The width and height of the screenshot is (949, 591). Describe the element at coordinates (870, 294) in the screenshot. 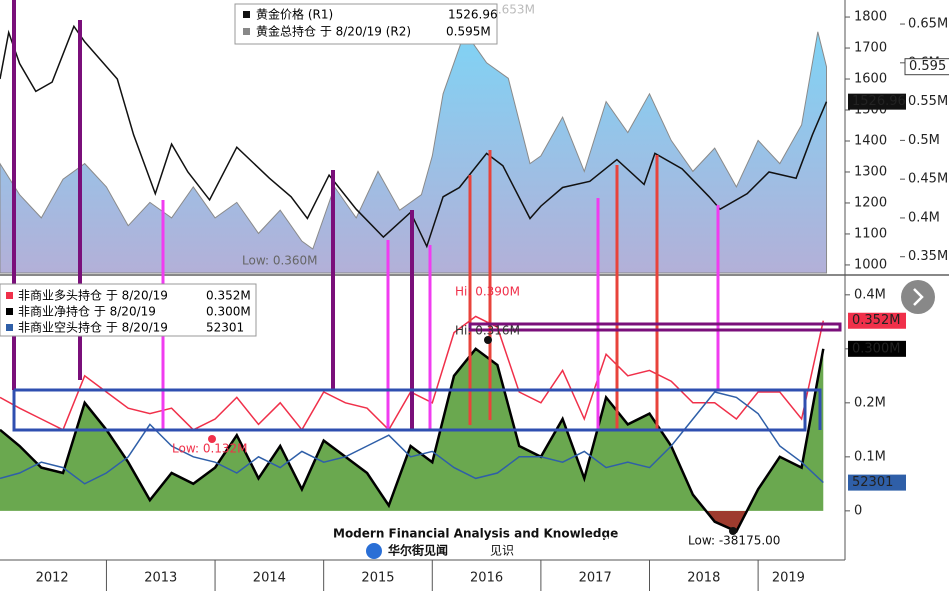

I see `y-tick-label: 0.4M` at that location.